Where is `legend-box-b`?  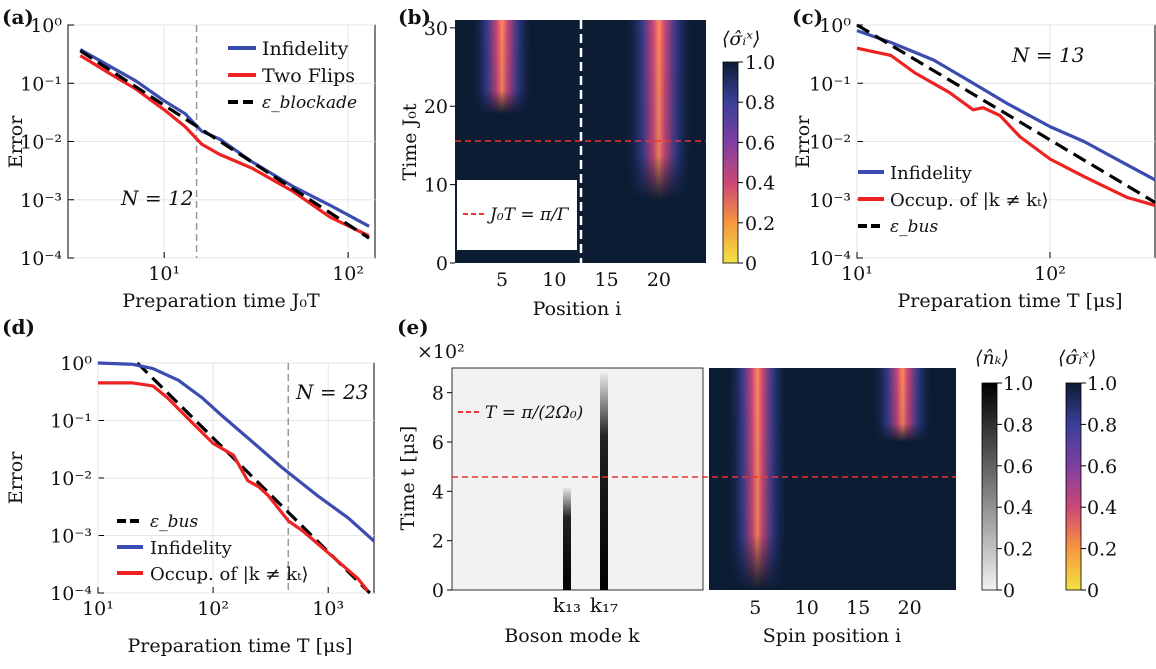
legend-box-b is located at coordinates (517, 215).